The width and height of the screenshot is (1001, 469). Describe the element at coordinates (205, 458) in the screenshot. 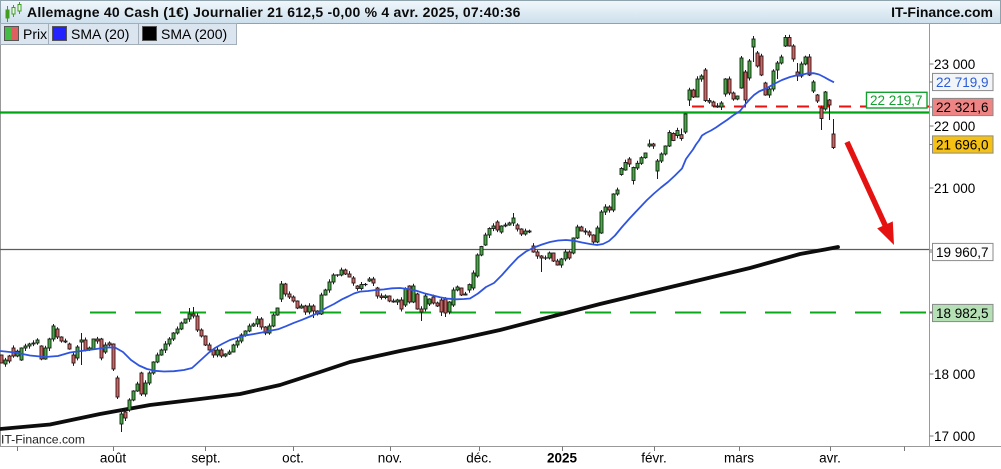

I see `svg-text: sept.` at that location.